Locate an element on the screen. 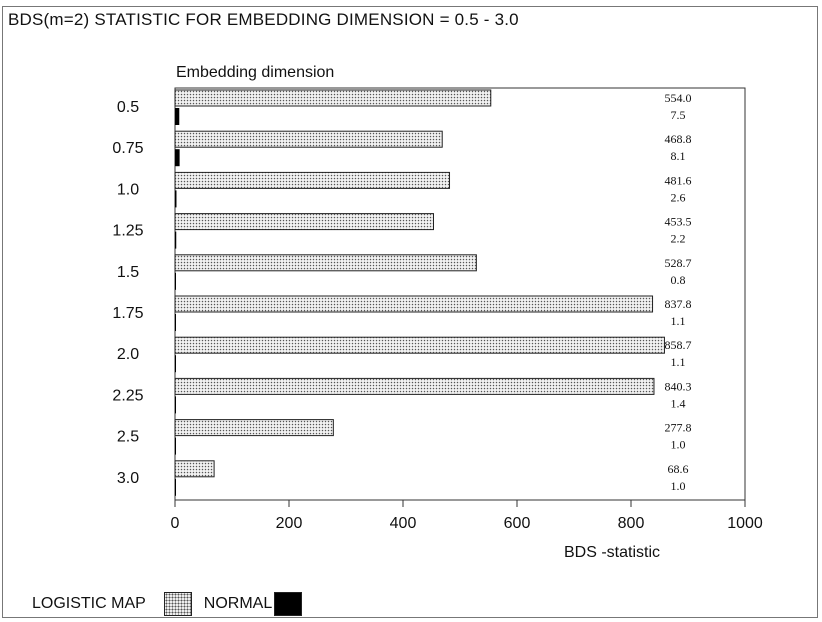  data-label-normal: 2.2 is located at coordinates (678, 239).